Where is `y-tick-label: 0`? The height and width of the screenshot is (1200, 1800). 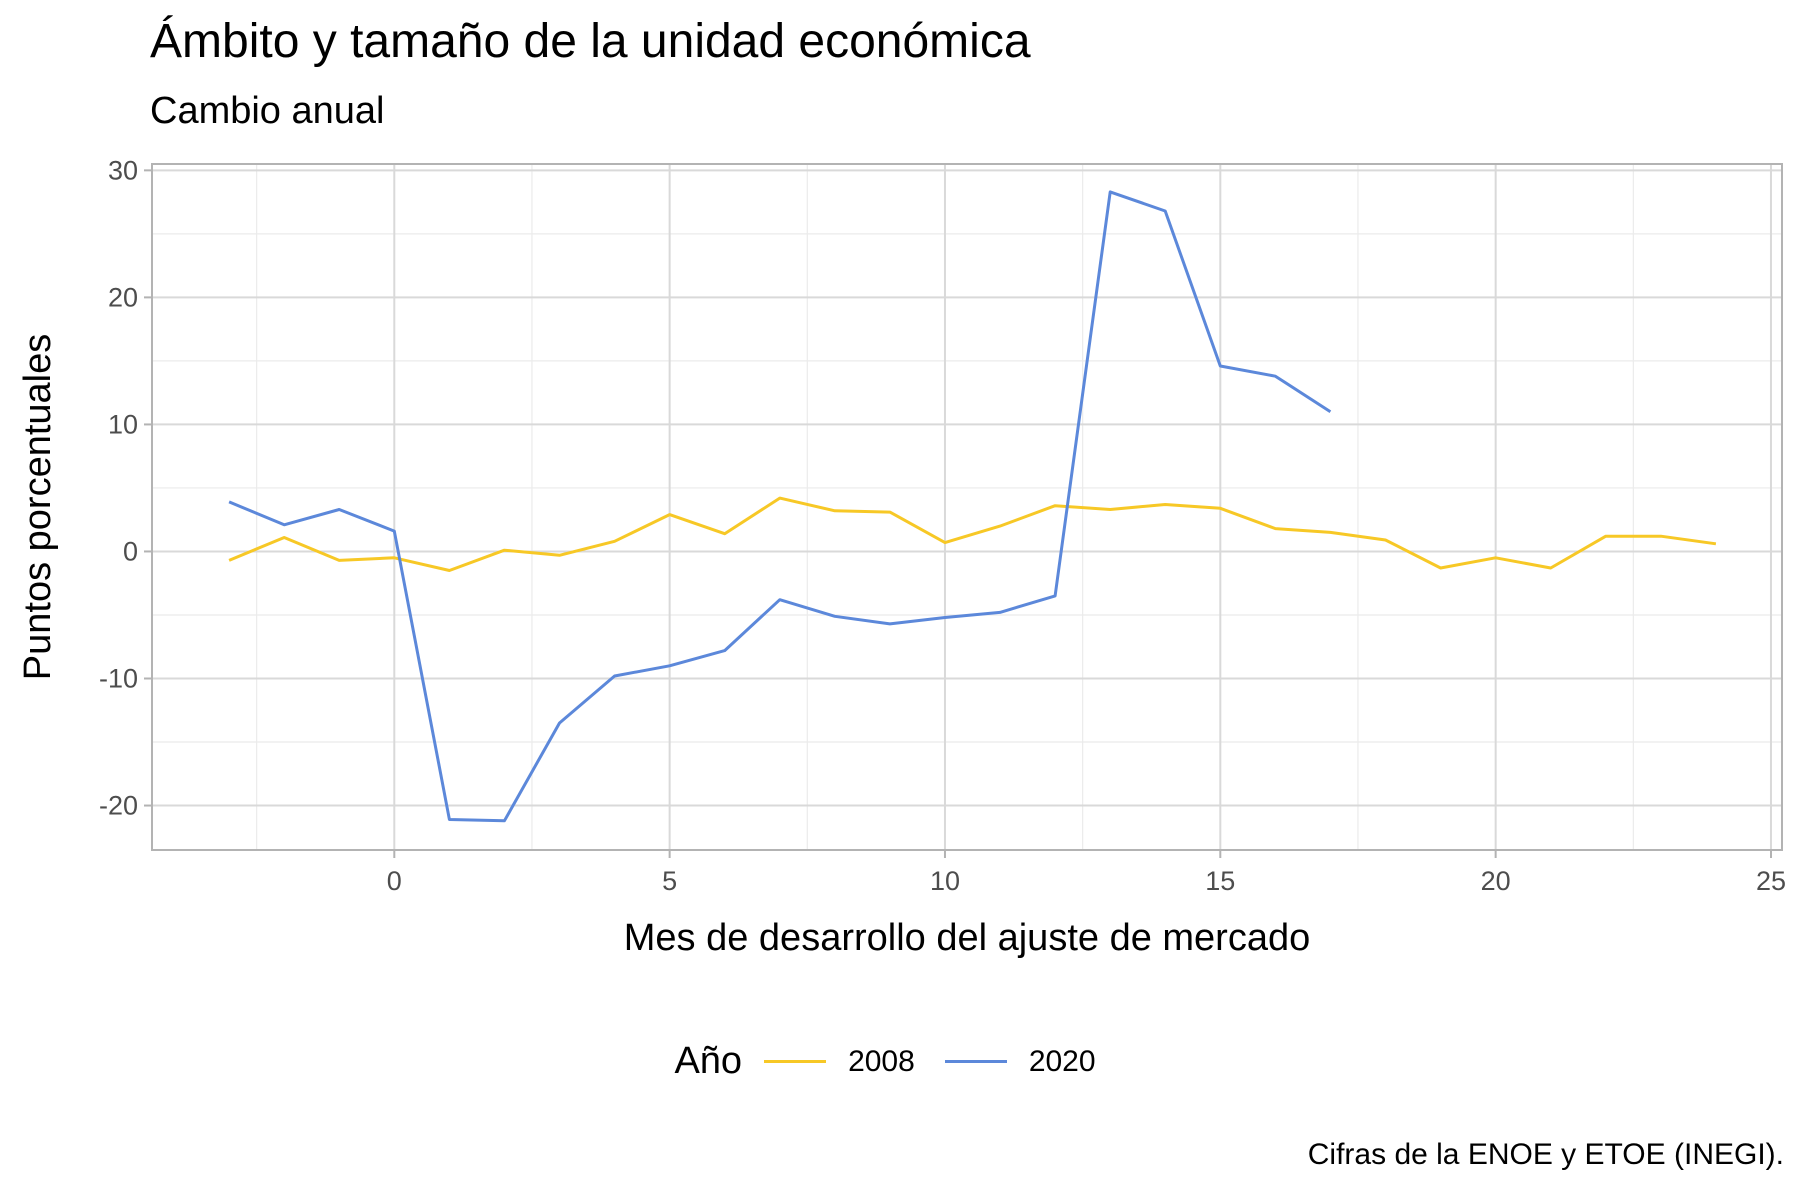
y-tick-label: 0 is located at coordinates (130, 551).